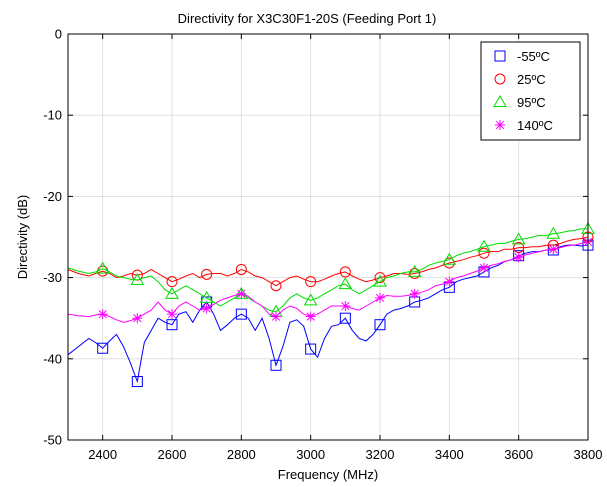  Describe the element at coordinates (52, 440) in the screenshot. I see `y-tick-label: -50` at that location.